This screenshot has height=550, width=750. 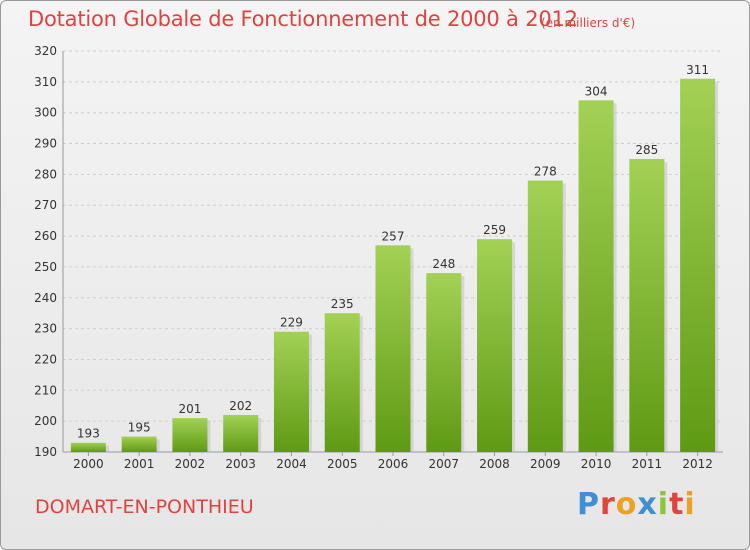 I want to click on y-tick-label: 240, so click(x=45, y=298).